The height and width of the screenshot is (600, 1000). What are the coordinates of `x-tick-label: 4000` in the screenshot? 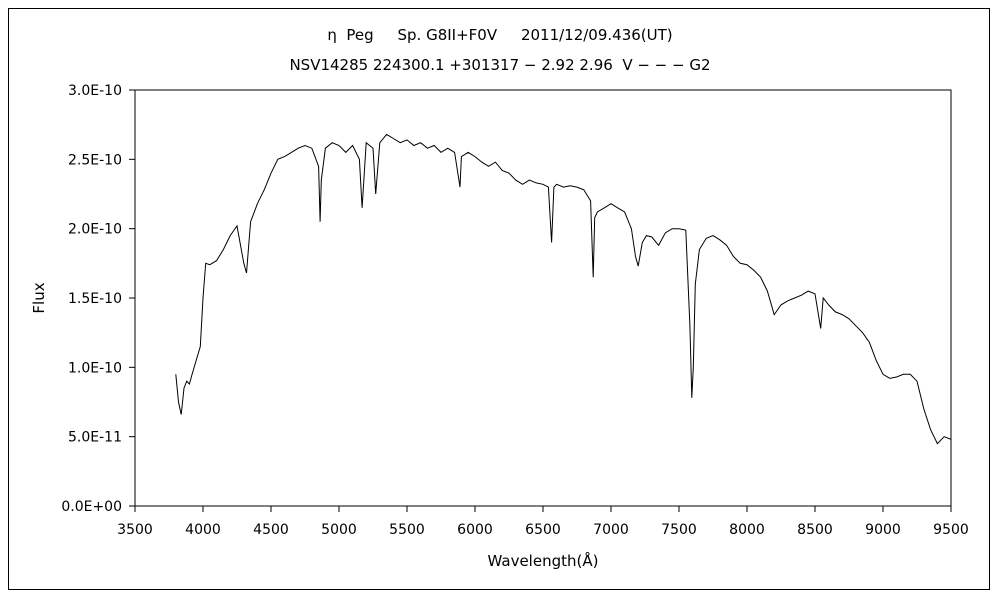 It's located at (203, 530).